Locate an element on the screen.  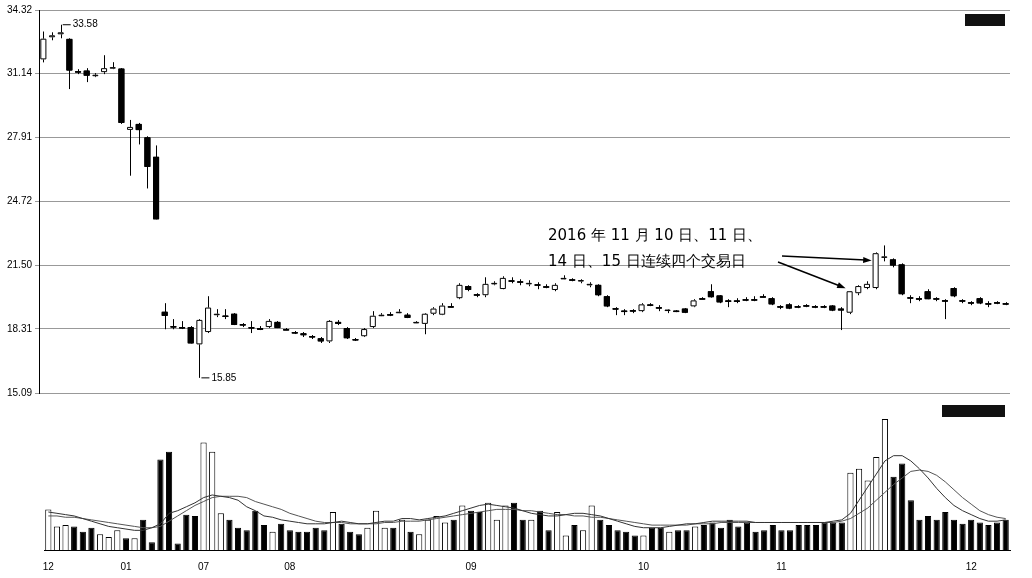
y-tick-label: 27.91 is located at coordinates (19, 137).